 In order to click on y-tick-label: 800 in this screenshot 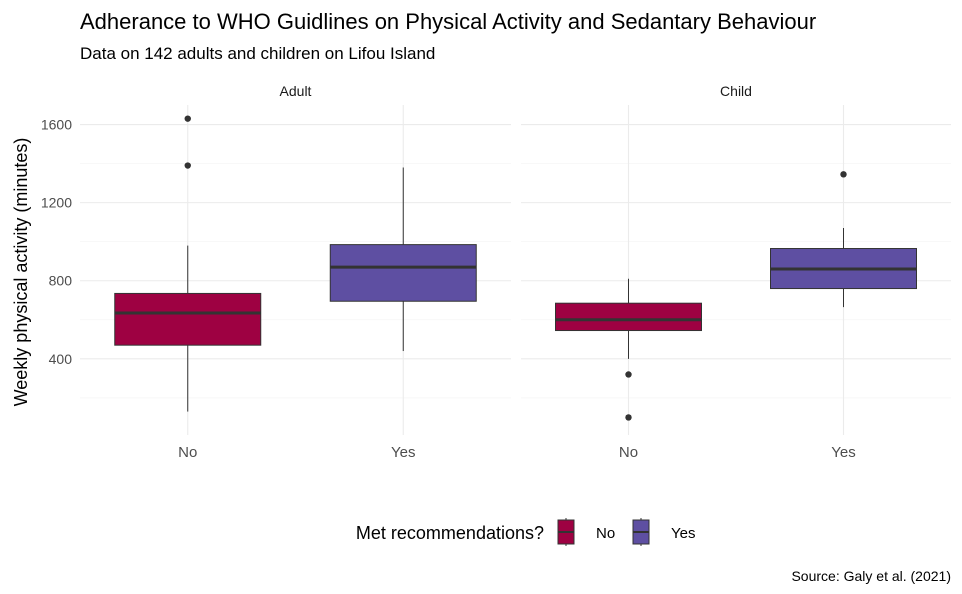, I will do `click(61, 281)`.